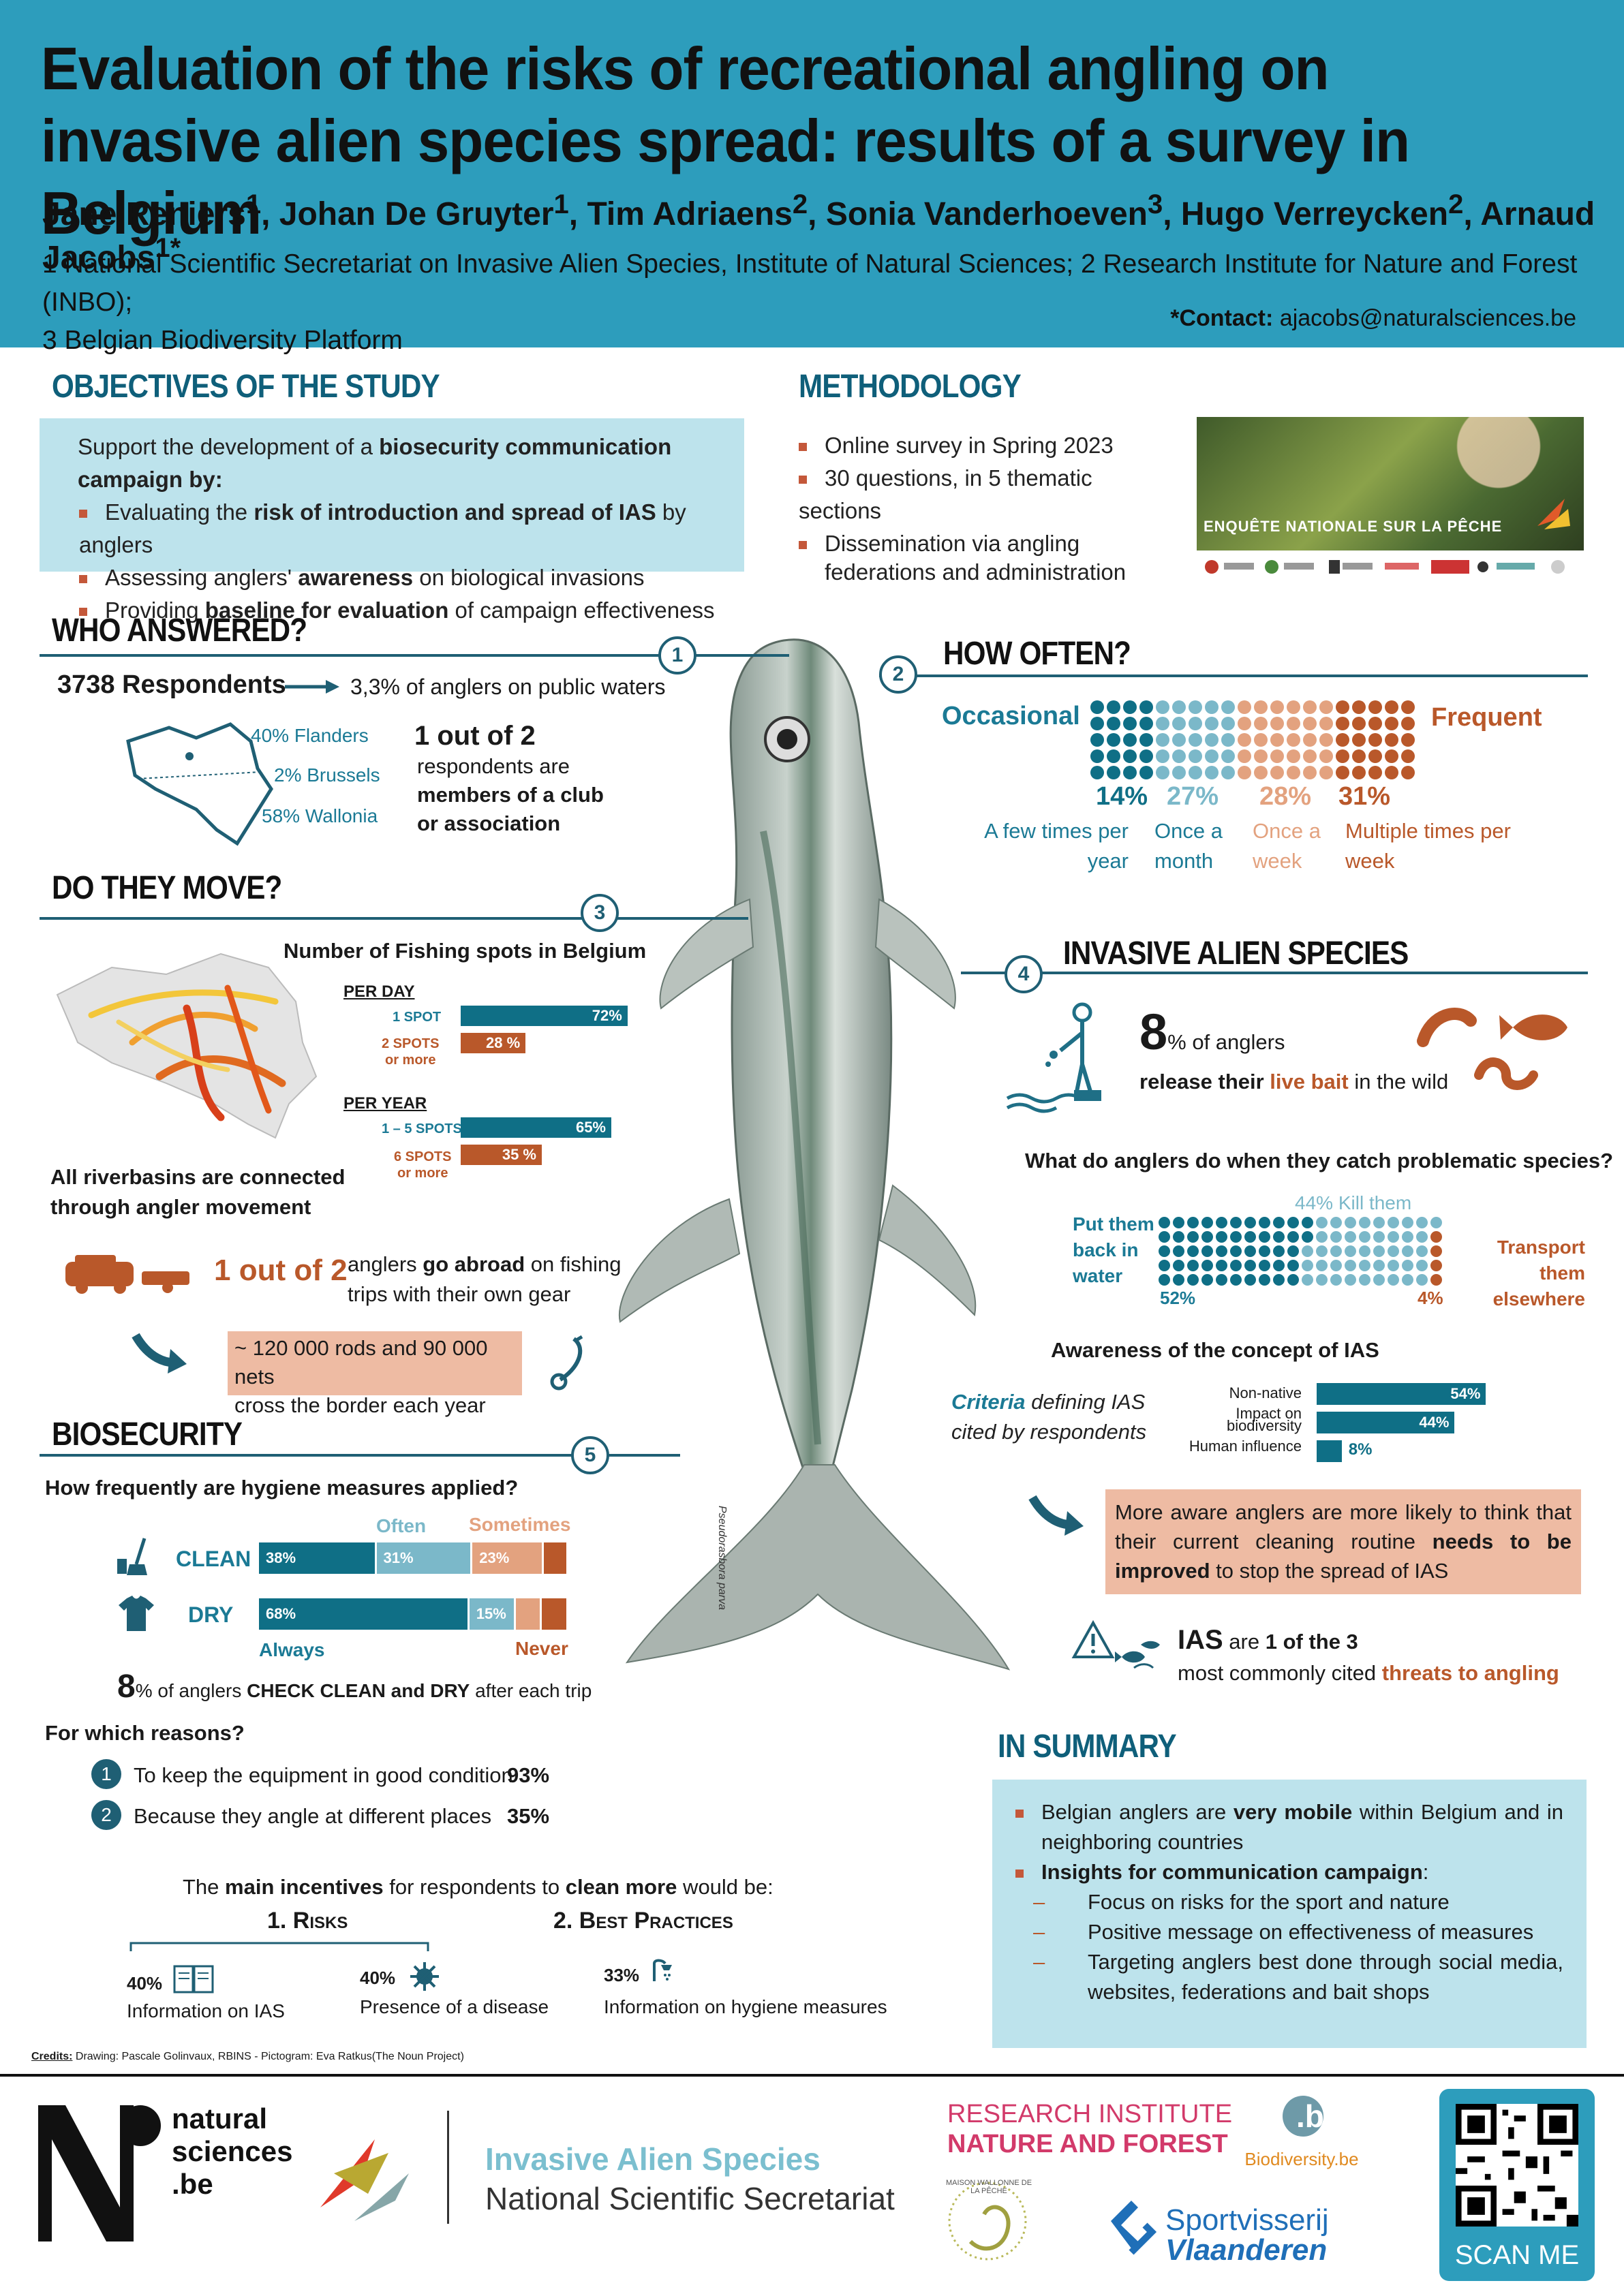  Describe the element at coordinates (1312, 2117) in the screenshot. I see `biodiversity-logo-icon: .be` at that location.